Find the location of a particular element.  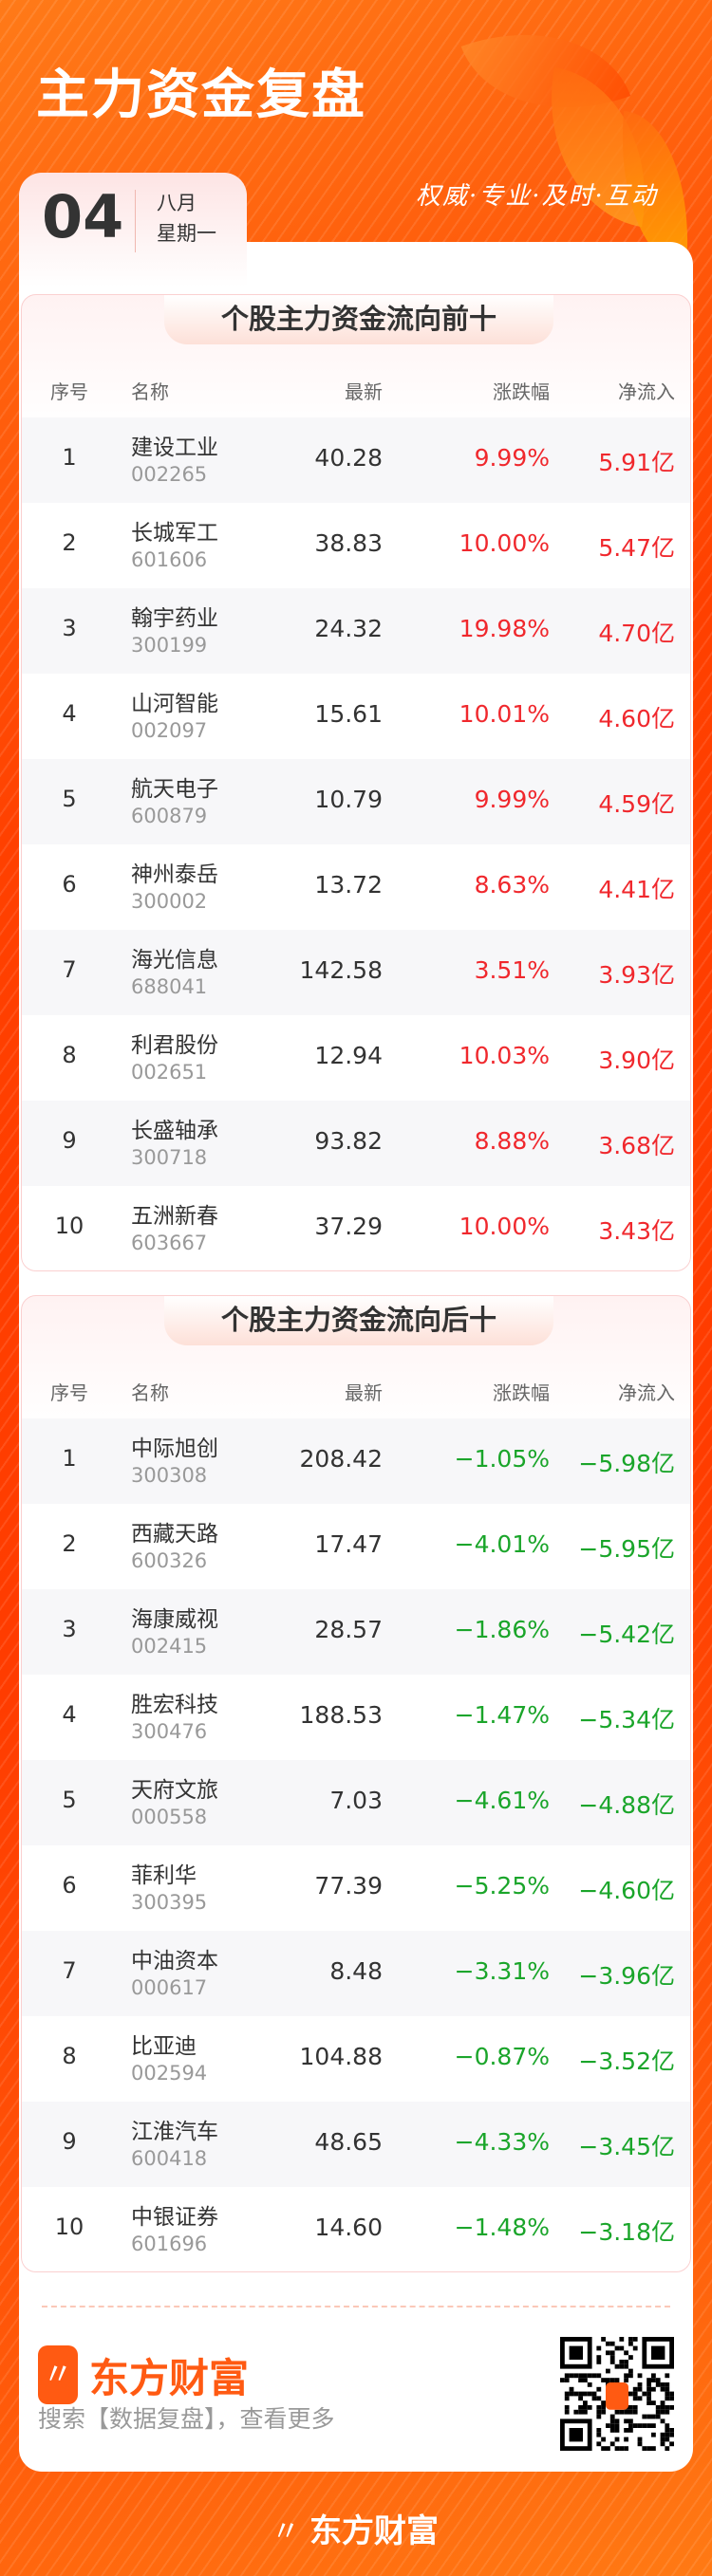

net-inflow: 3.90亿 is located at coordinates (636, 1060).